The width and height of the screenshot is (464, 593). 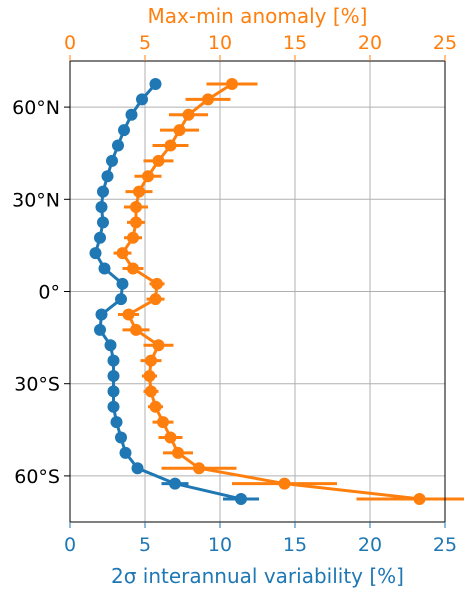 I want to click on top-tick-label: 5, so click(x=145, y=43).